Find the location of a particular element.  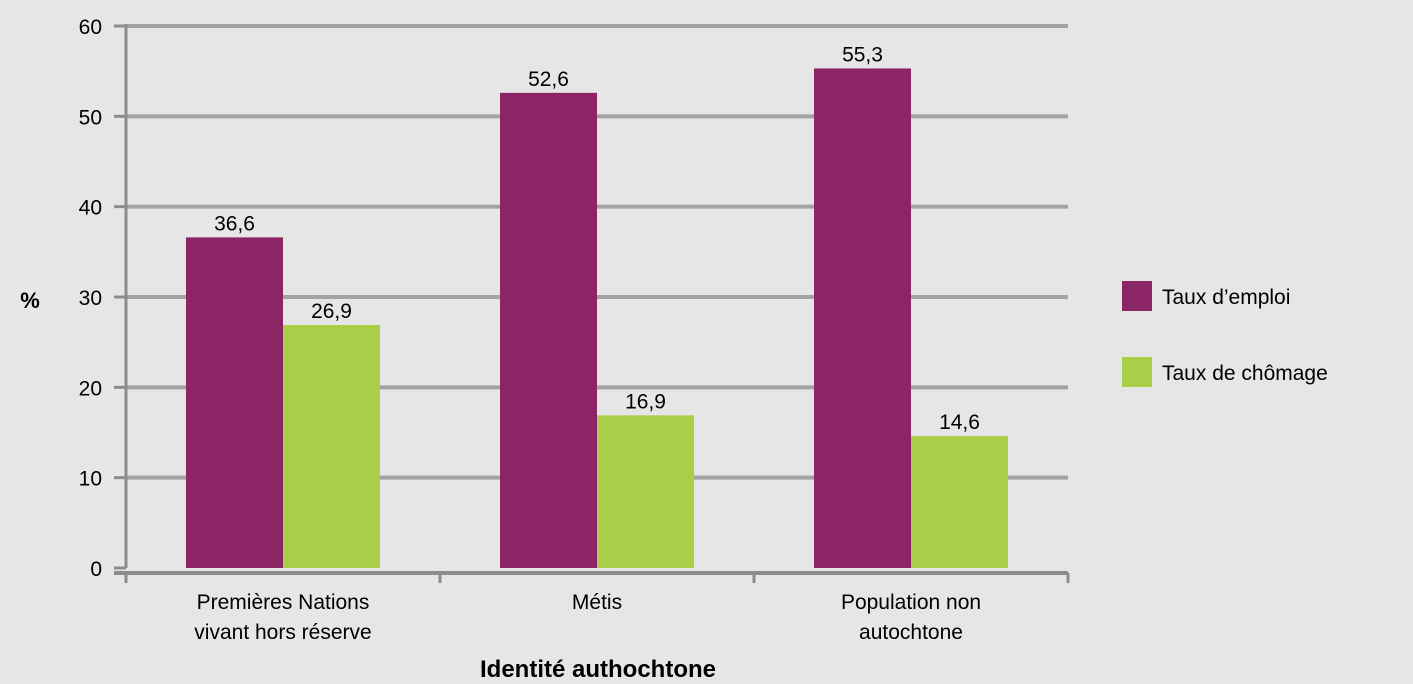

data-label: 14,6 is located at coordinates (959, 422).